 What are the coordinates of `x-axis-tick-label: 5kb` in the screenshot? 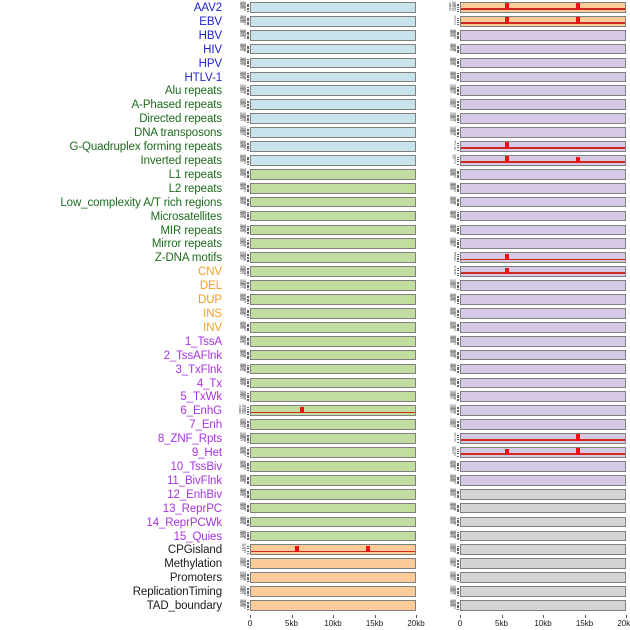 It's located at (291, 623).